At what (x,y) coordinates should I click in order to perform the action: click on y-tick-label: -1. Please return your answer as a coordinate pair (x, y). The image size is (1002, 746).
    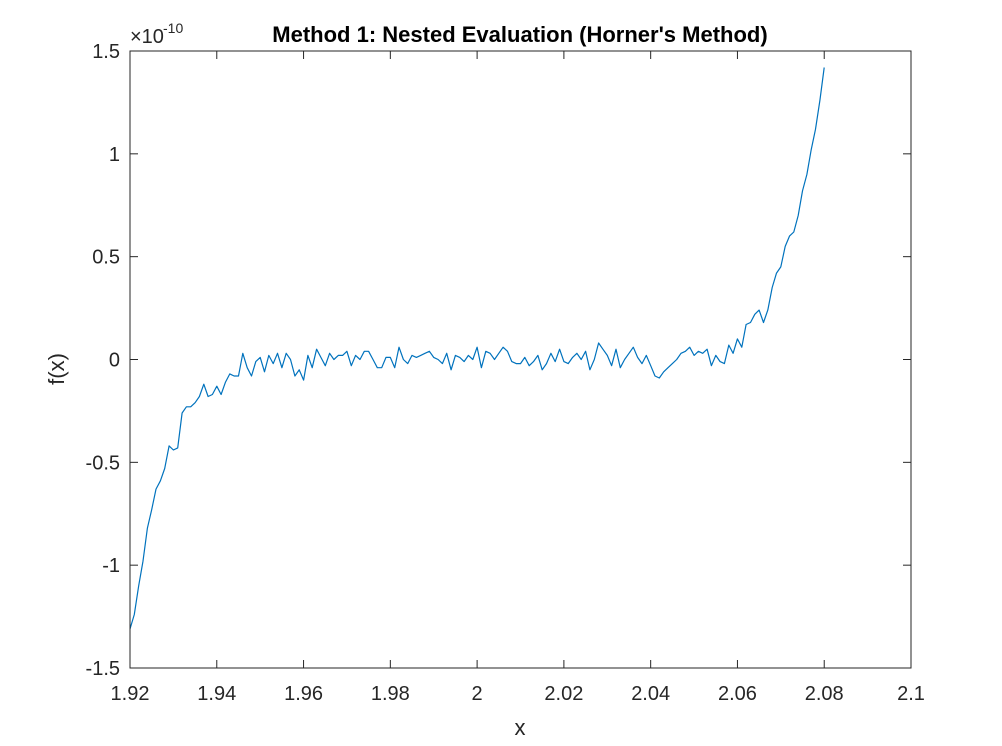
    Looking at the image, I should click on (111, 566).